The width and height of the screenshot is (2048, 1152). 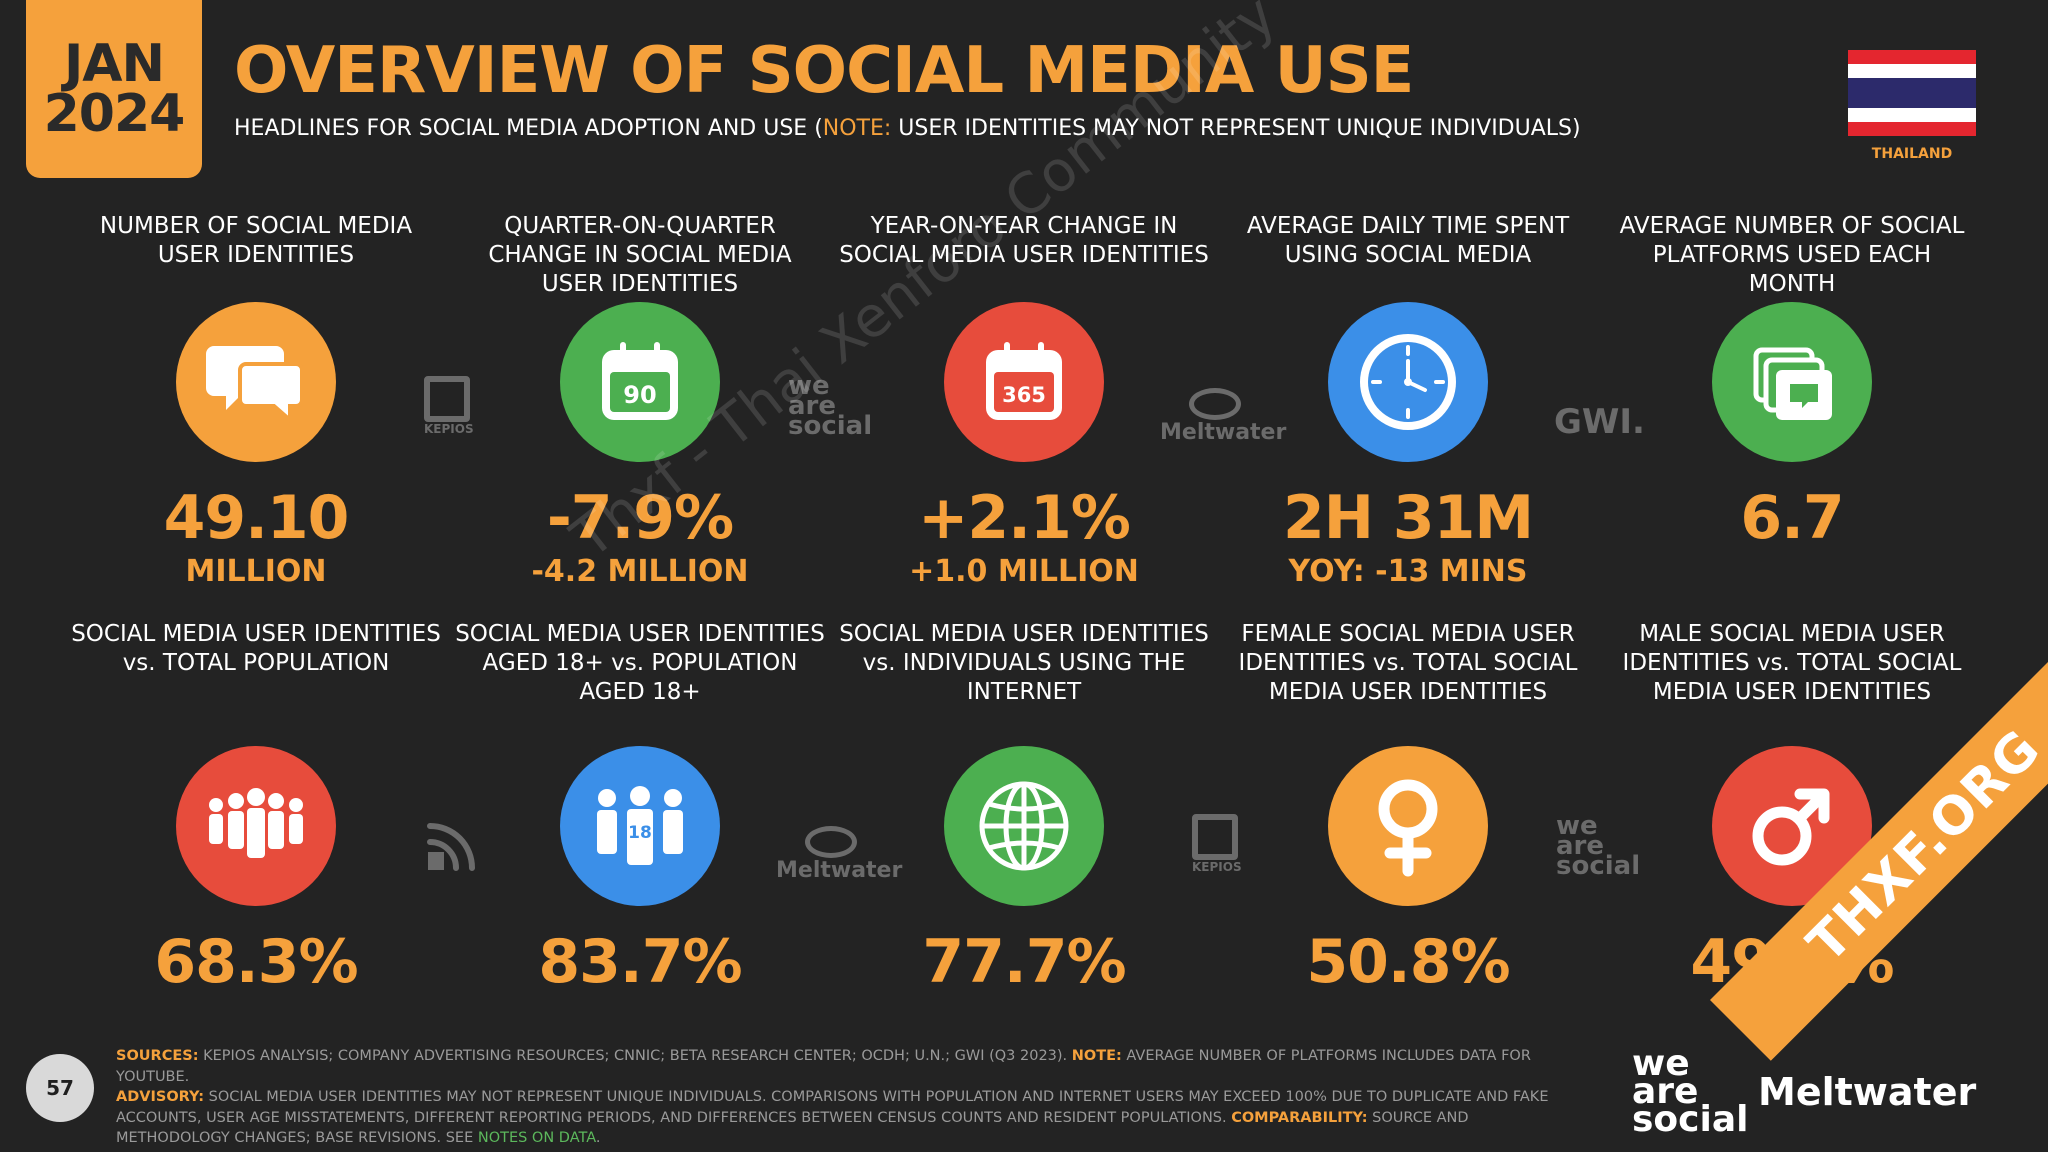 I want to click on stat-value: -7.9%, so click(x=640, y=518).